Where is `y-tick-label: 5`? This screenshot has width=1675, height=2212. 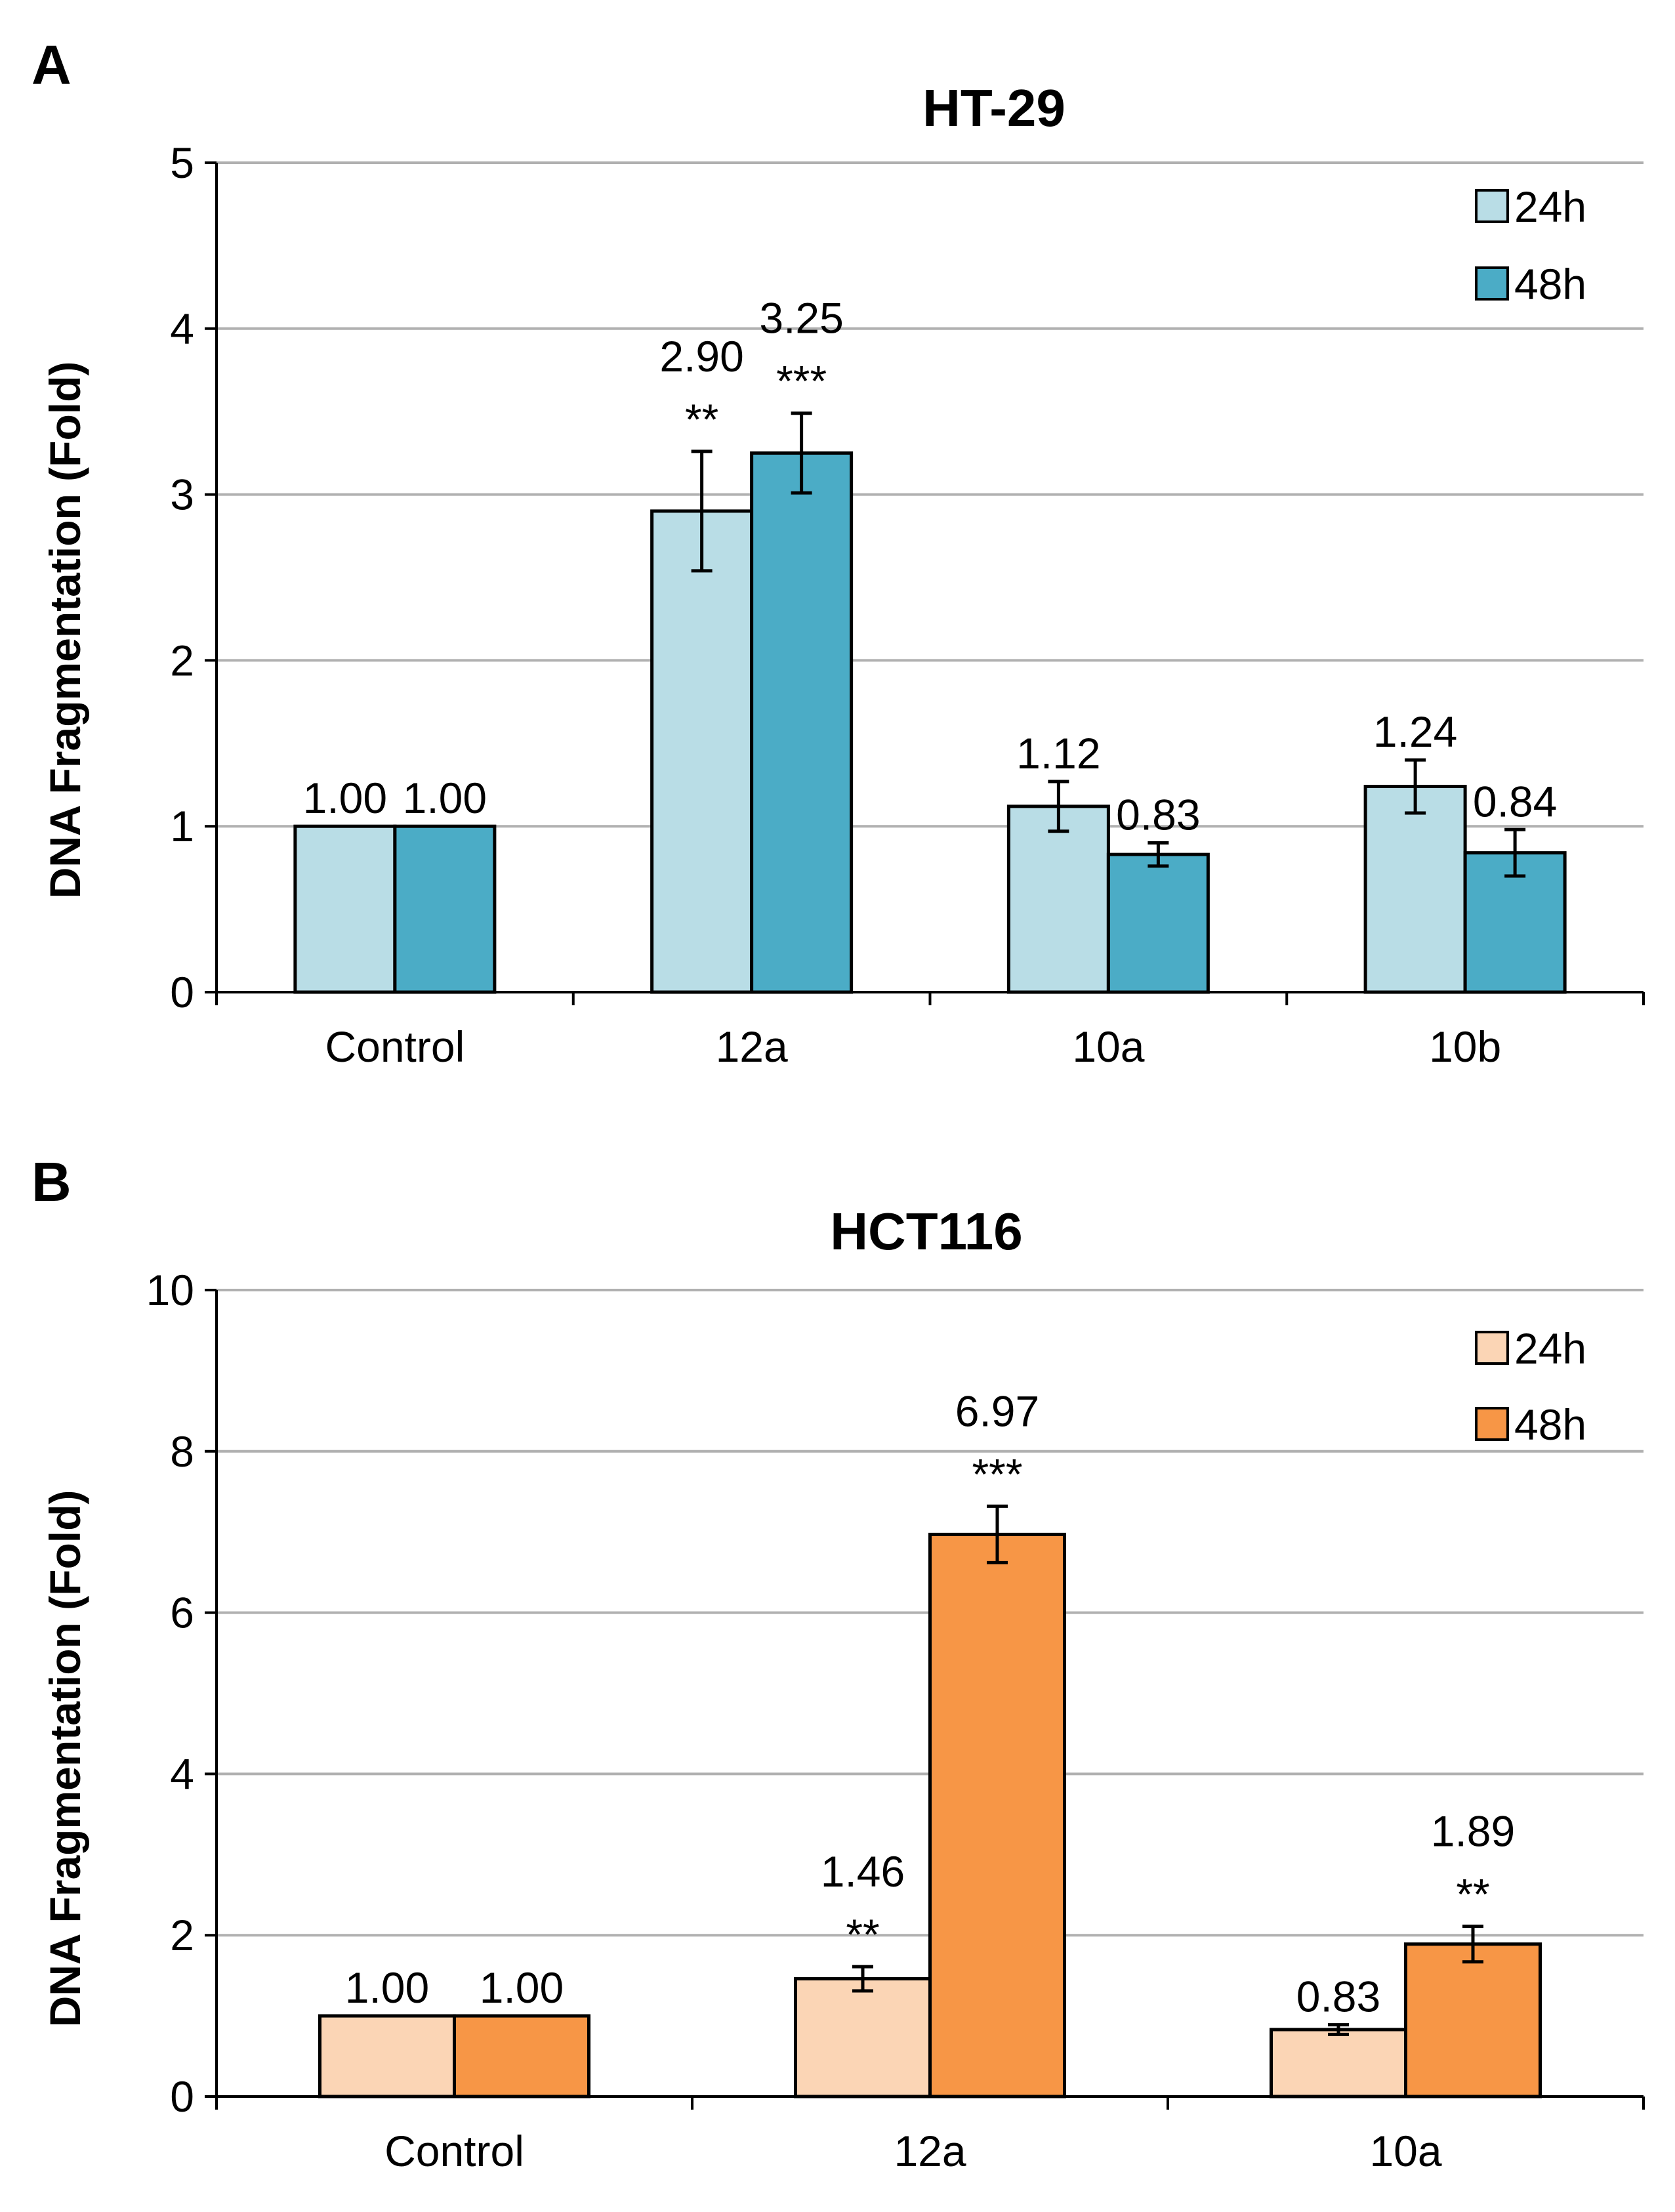
y-tick-label: 5 is located at coordinates (182, 162).